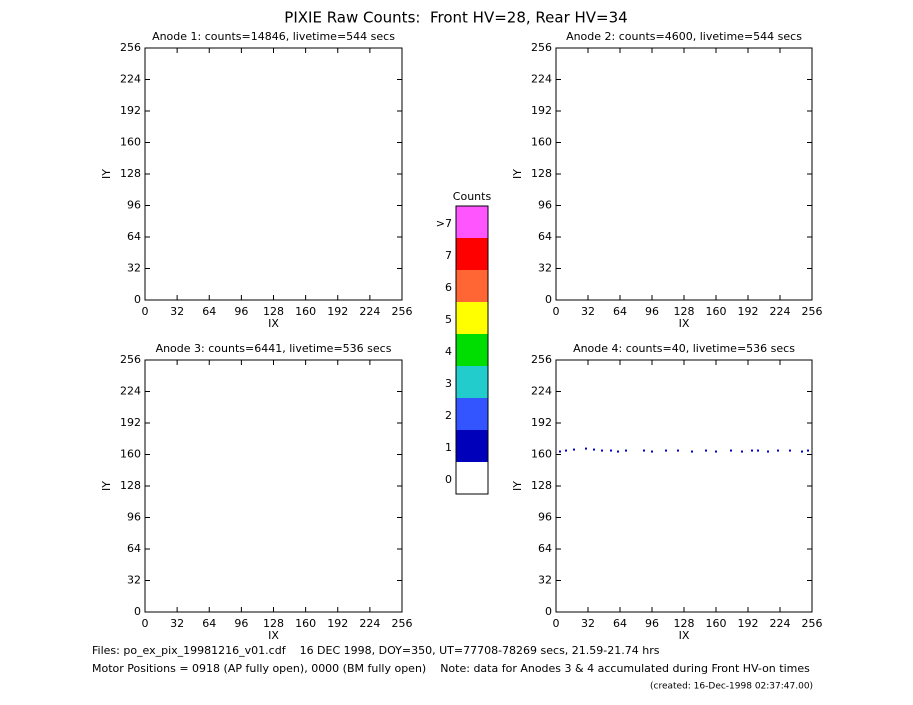  Describe the element at coordinates (448, 383) in the screenshot. I see `colorbar-label: 3` at that location.